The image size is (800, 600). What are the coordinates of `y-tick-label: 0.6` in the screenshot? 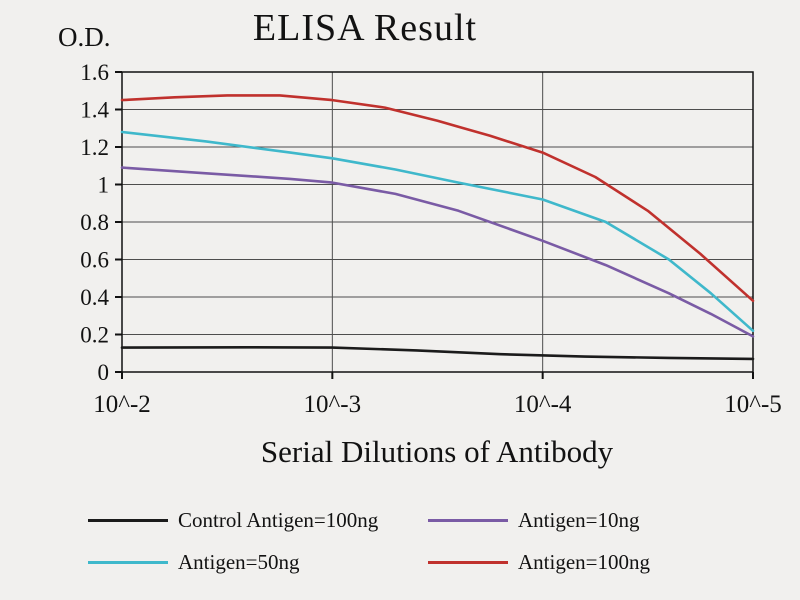 It's located at (94, 260).